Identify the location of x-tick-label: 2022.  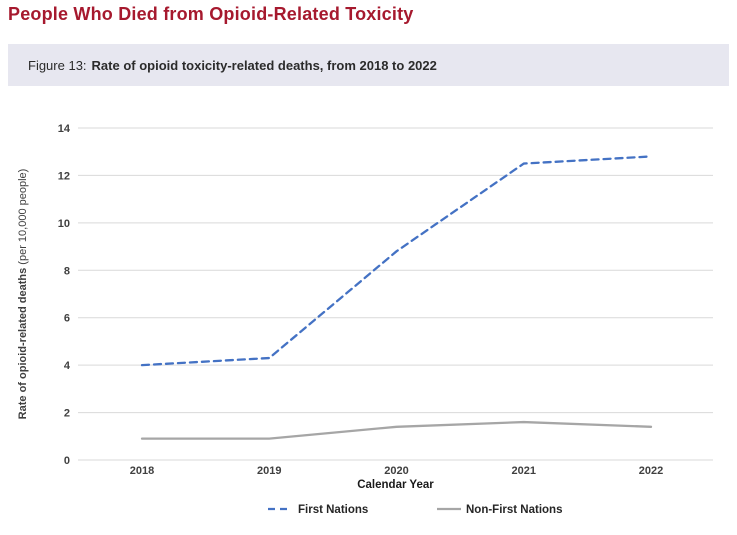
(651, 471).